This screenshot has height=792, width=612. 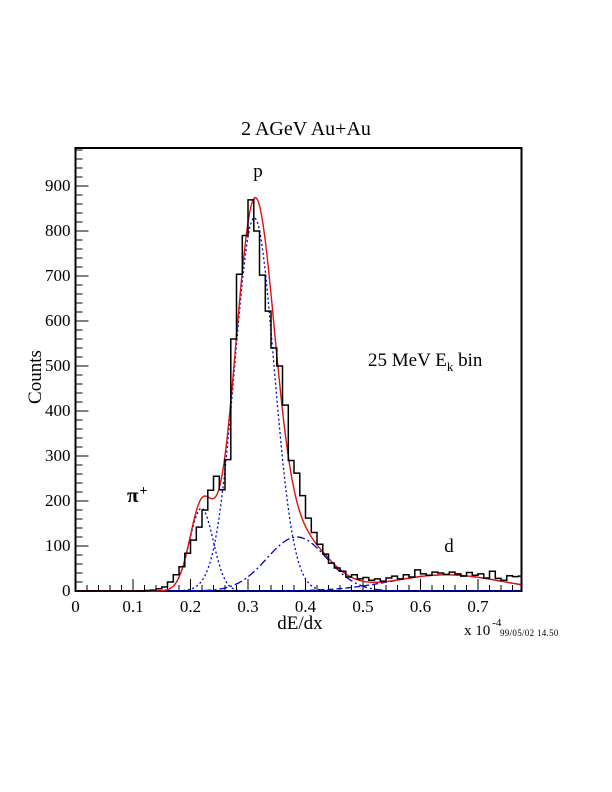 What do you see at coordinates (58, 230) in the screenshot?
I see `y-tick-label: 800` at bounding box center [58, 230].